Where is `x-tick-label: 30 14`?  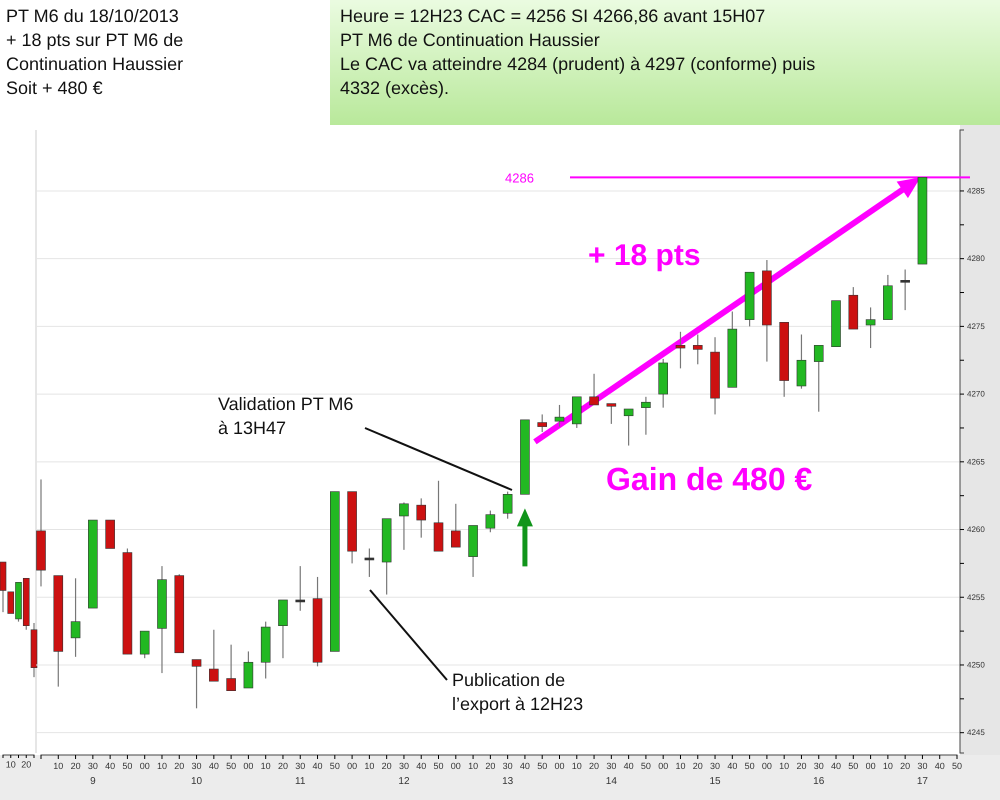 x-tick-label: 30 14 is located at coordinates (612, 774).